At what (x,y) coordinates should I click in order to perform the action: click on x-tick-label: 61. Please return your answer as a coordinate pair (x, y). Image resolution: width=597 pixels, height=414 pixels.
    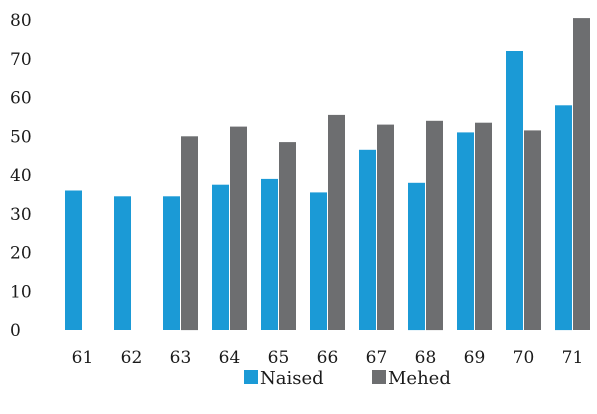
    Looking at the image, I should click on (83, 358).